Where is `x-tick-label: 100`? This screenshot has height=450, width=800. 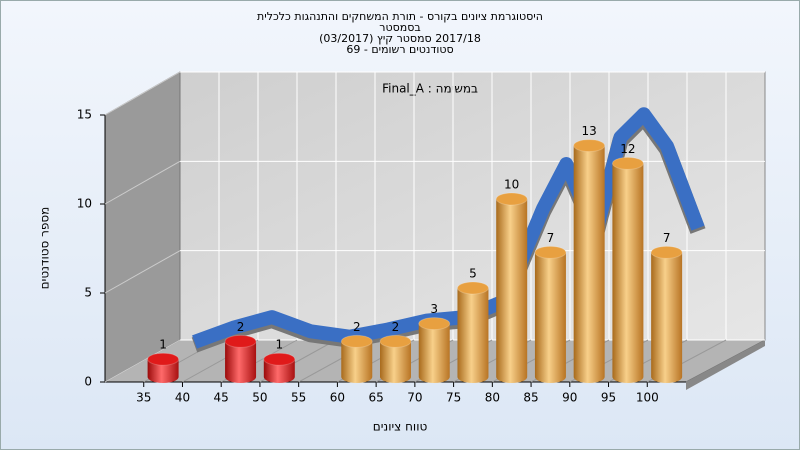 x-tick-label: 100 is located at coordinates (647, 398).